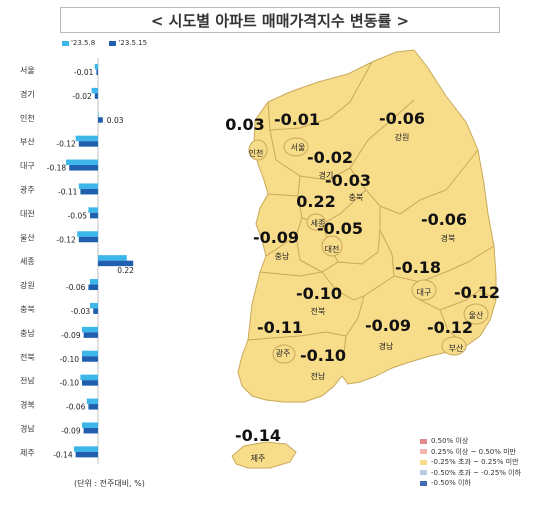  I want to click on map-legend-item: 0.25% 이상 ~ 0.50% 미만, so click(470, 452).